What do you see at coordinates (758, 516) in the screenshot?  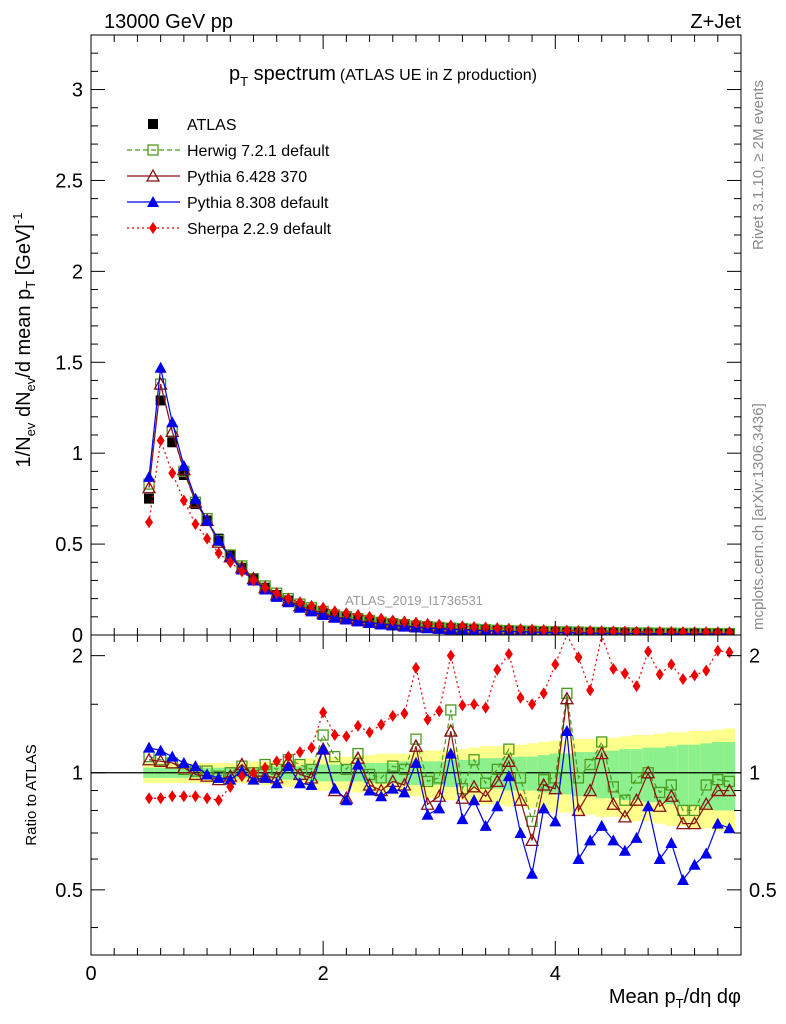 I see `mcplots-label: mcplots.cern.ch [arXiv:1306.3436]` at bounding box center [758, 516].